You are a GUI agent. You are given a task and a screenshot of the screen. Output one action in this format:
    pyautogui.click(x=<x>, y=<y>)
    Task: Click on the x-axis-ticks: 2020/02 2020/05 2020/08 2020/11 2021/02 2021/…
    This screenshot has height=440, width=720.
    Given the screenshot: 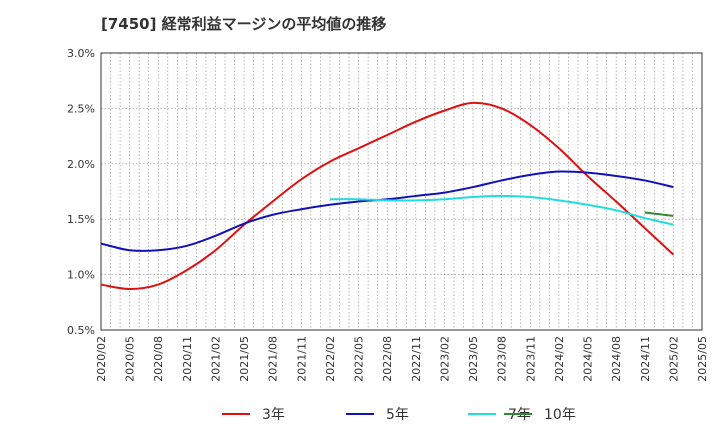 What is the action you would take?
    pyautogui.click(x=402, y=359)
    